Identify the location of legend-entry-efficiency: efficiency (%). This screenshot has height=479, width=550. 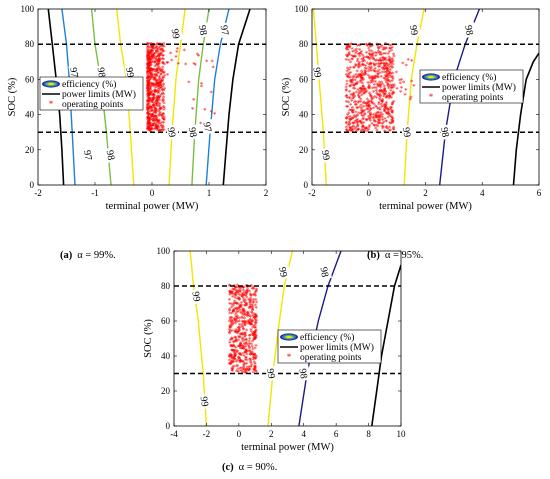
(327, 337).